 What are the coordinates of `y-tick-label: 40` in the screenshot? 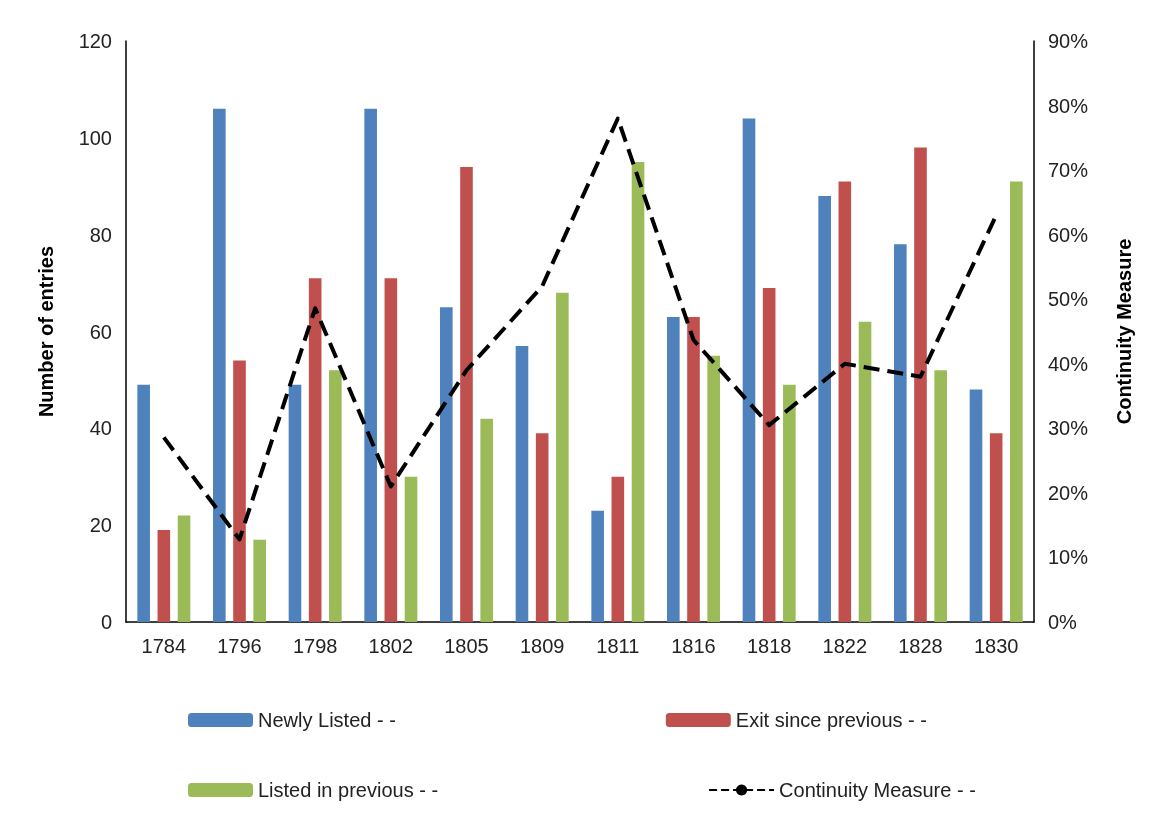 It's located at (100, 428).